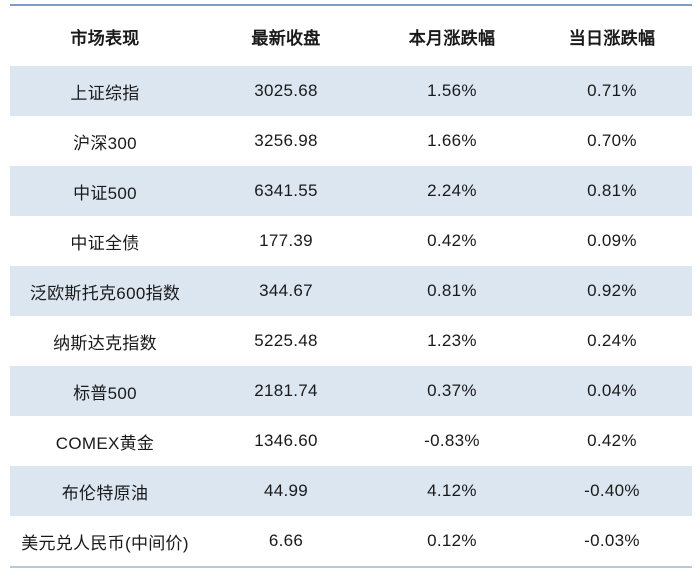 The width and height of the screenshot is (700, 580). I want to click on latest-close-cell: 177.39, so click(286, 240).